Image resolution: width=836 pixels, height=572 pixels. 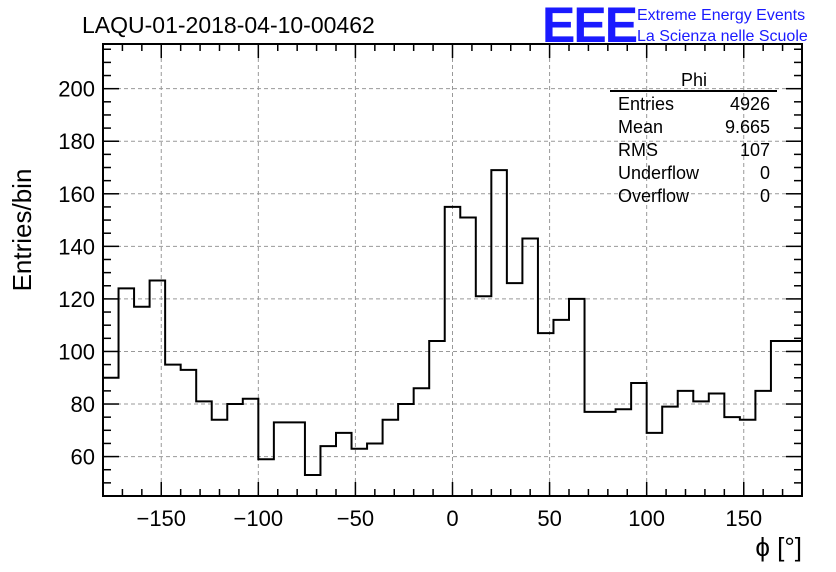 What do you see at coordinates (228, 25) in the screenshot?
I see `chart-title: LAQU-01-2018-04-10-00462` at bounding box center [228, 25].